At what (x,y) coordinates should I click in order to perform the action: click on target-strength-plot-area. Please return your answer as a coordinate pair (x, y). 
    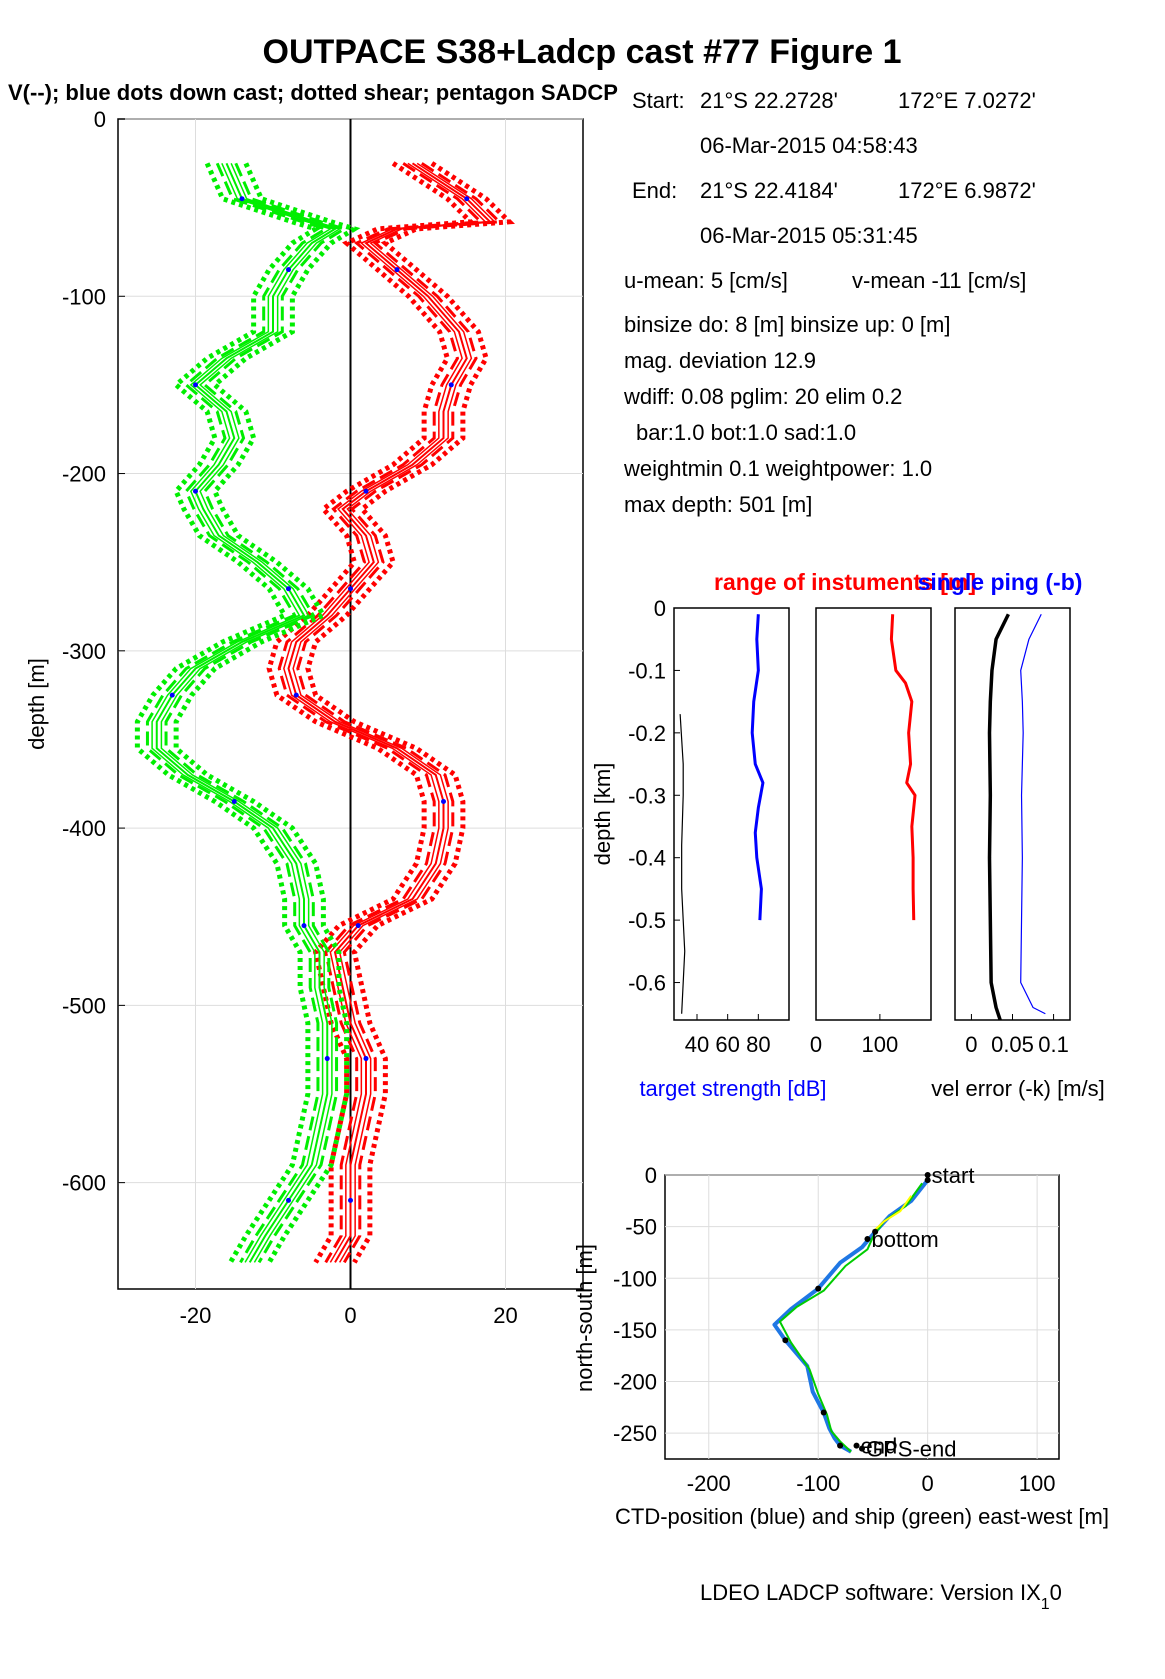
    Looking at the image, I should click on (731, 814).